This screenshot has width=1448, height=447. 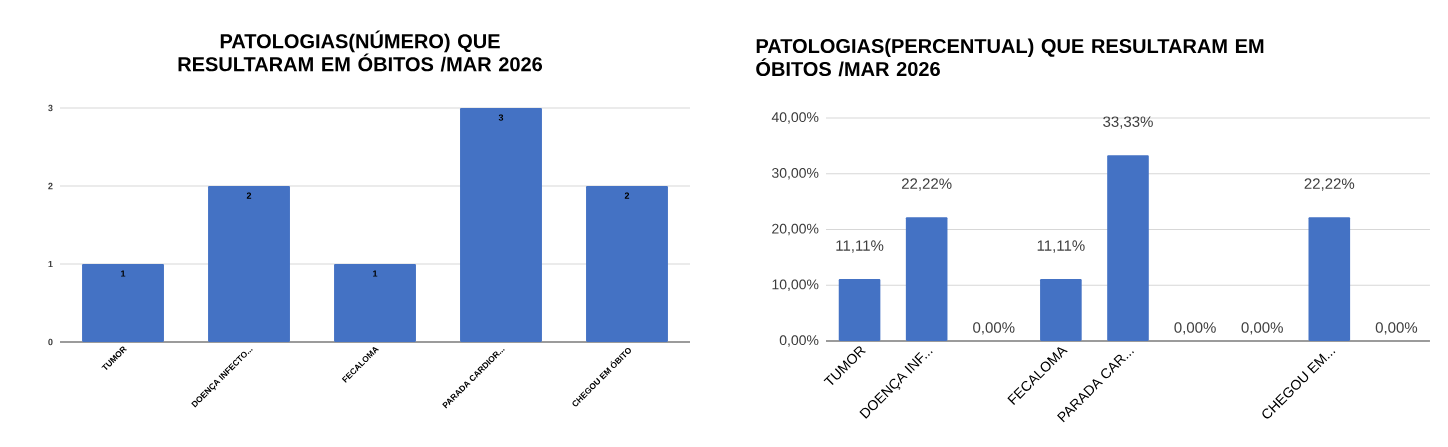 I want to click on data-label: 3, so click(x=501, y=117).